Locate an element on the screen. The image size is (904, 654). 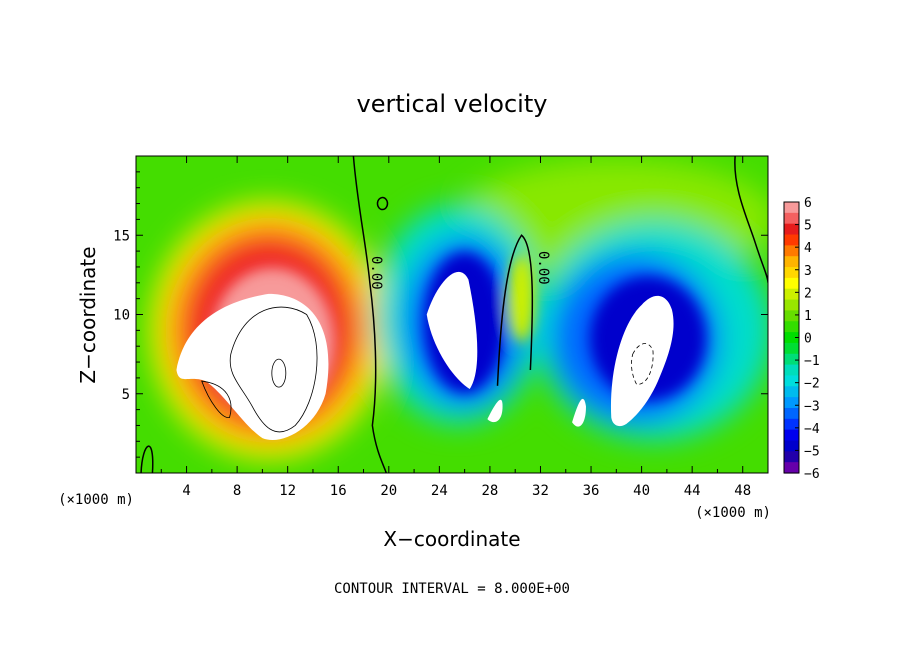
negative-contour is located at coordinates (642, 364).